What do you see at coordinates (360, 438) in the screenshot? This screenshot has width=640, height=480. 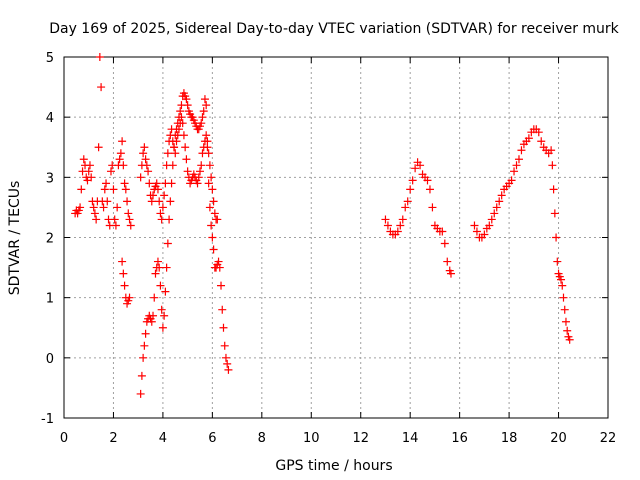 I see `x-tick-label: 12` at bounding box center [360, 438].